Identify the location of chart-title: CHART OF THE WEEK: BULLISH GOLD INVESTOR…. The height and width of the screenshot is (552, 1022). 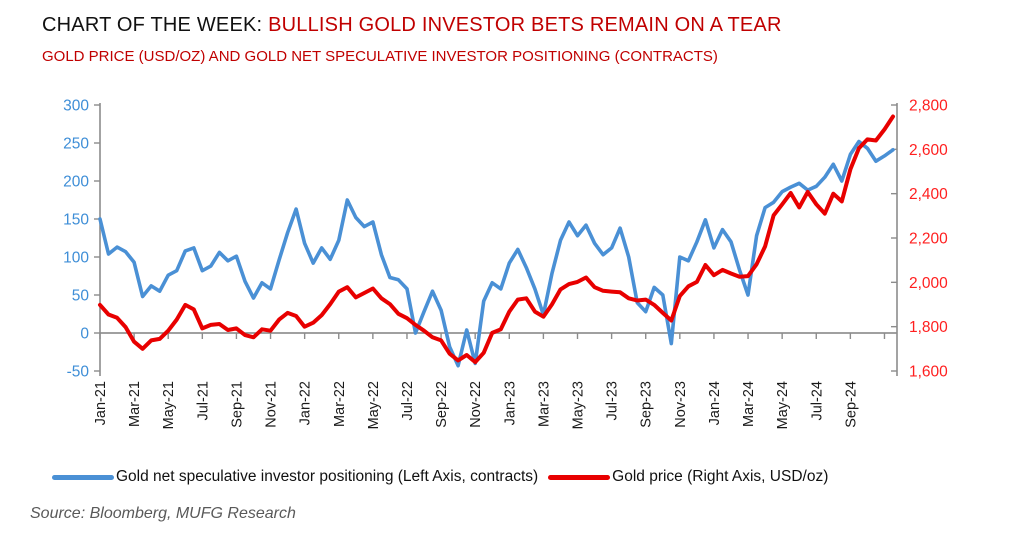
(412, 25).